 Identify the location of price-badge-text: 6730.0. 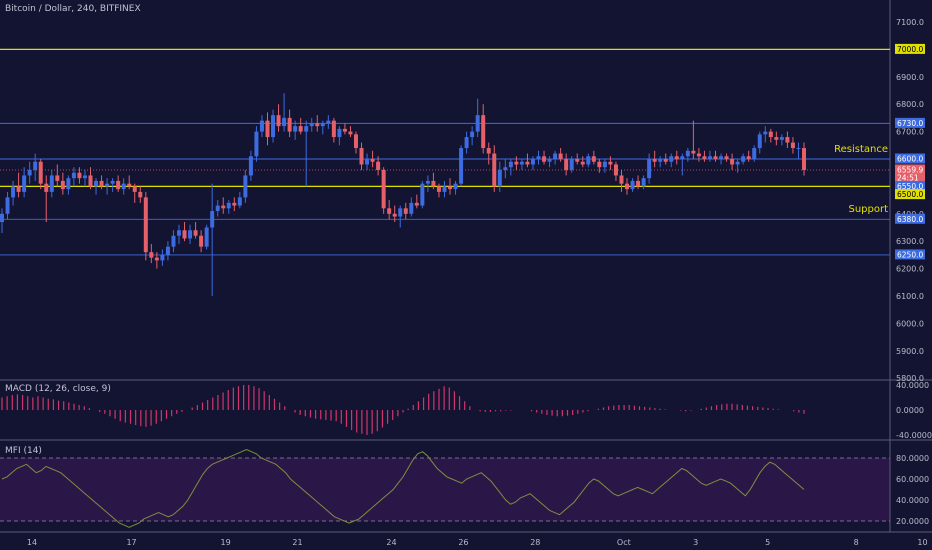
(910, 123).